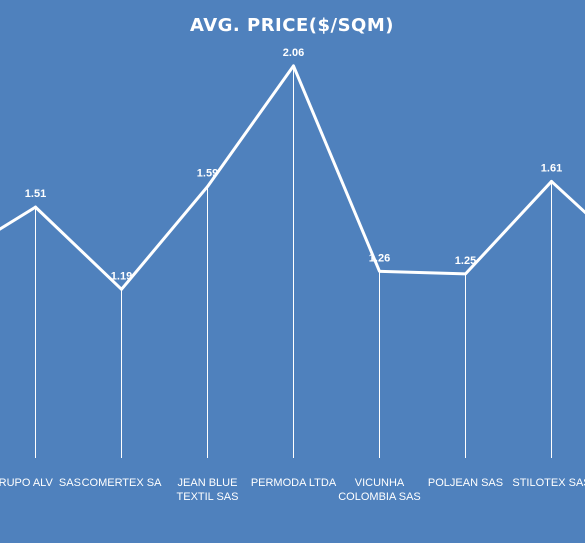 This screenshot has height=543, width=585. Describe the element at coordinates (208, 490) in the screenshot. I see `category-label: JEAN BLUE TEXTIL SAS` at that location.